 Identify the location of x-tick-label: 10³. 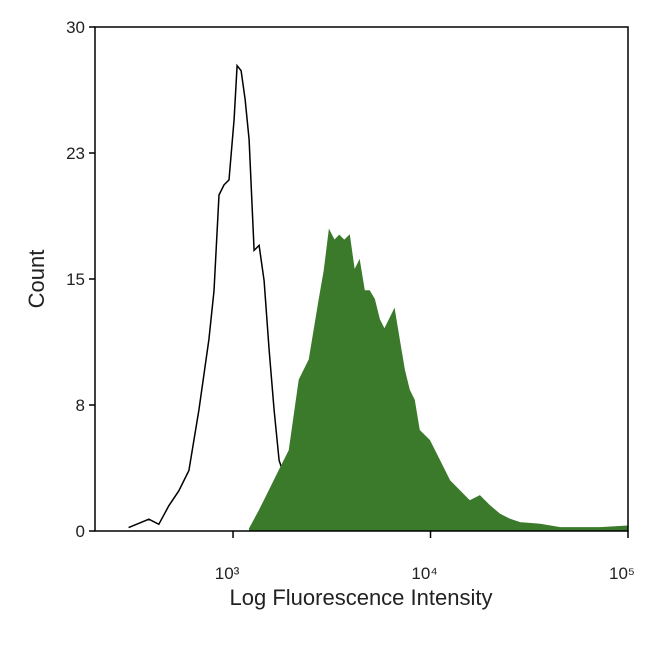
(227, 573).